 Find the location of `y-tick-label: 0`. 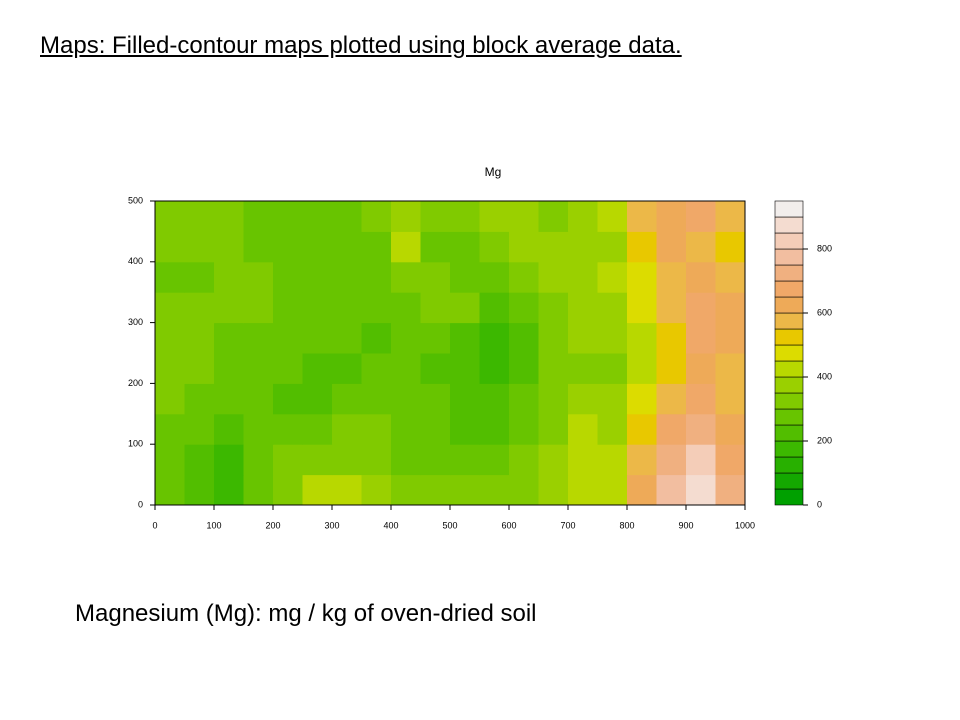

y-tick-label: 0 is located at coordinates (140, 504).